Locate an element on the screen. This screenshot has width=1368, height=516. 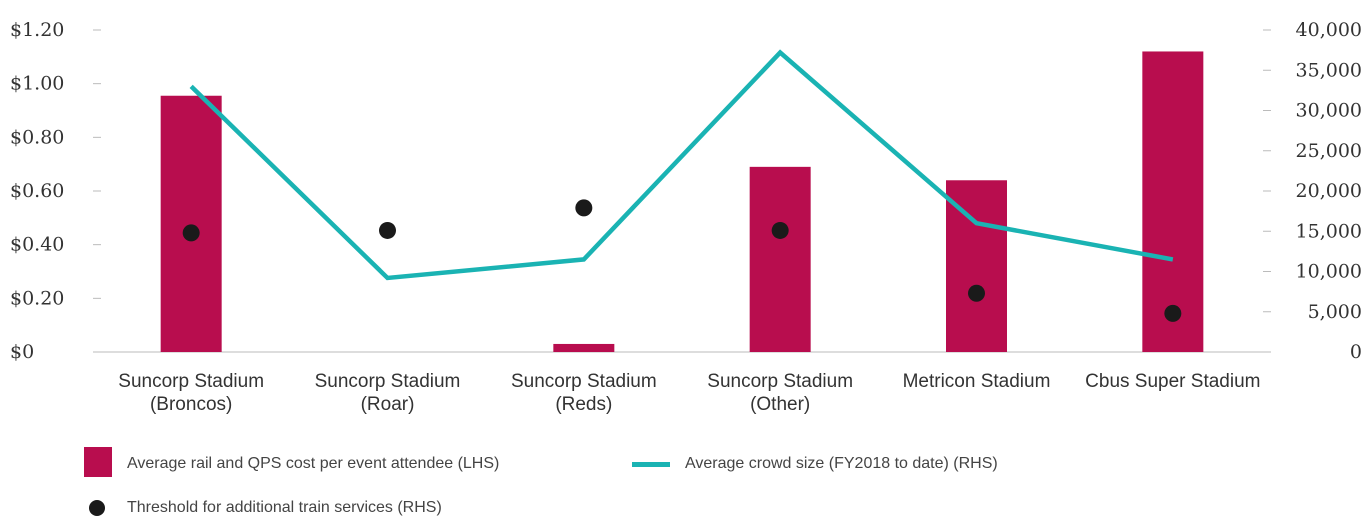
right-tick-label: 25,000 is located at coordinates (1329, 151).